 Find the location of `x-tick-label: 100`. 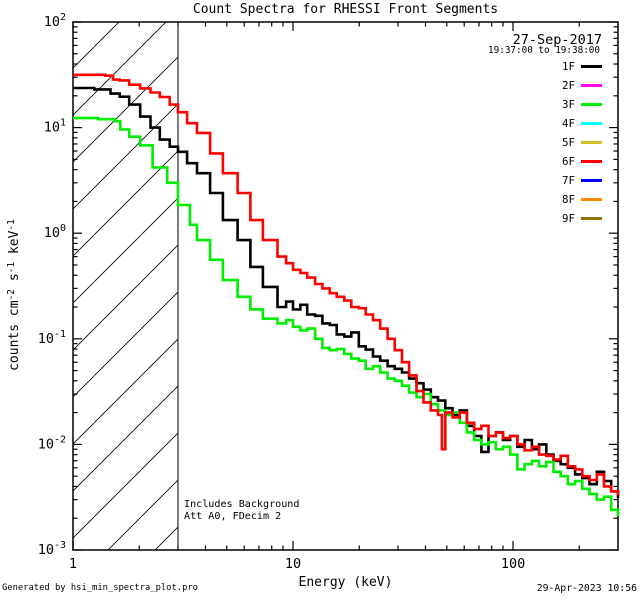

x-tick-label: 100 is located at coordinates (513, 564).